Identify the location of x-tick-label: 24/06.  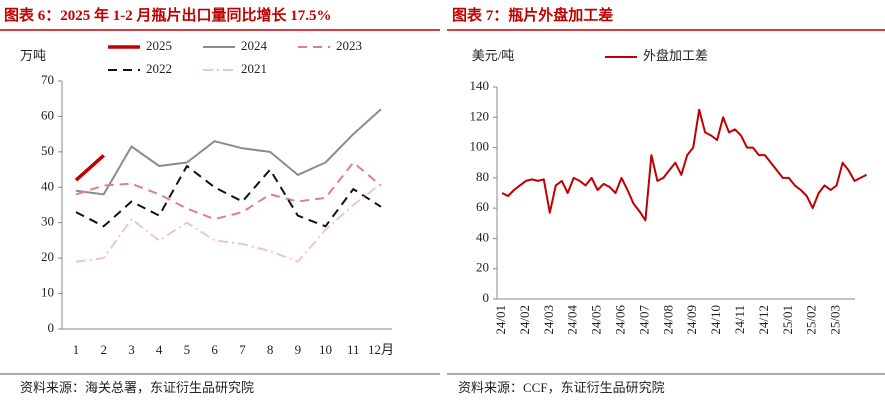
(619, 320).